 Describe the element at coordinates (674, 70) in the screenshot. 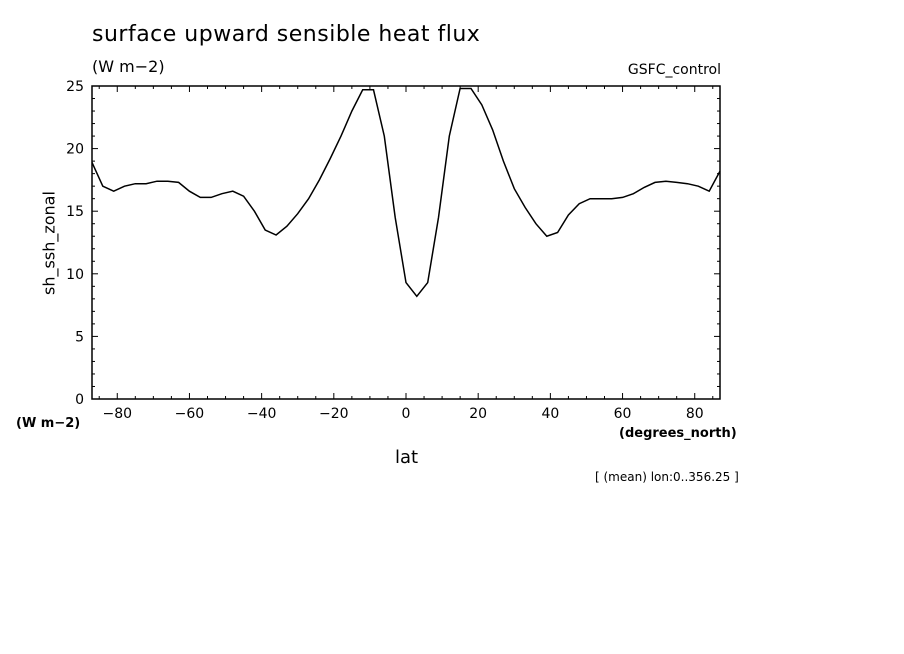

I see `run-label: GSFC_control` at that location.